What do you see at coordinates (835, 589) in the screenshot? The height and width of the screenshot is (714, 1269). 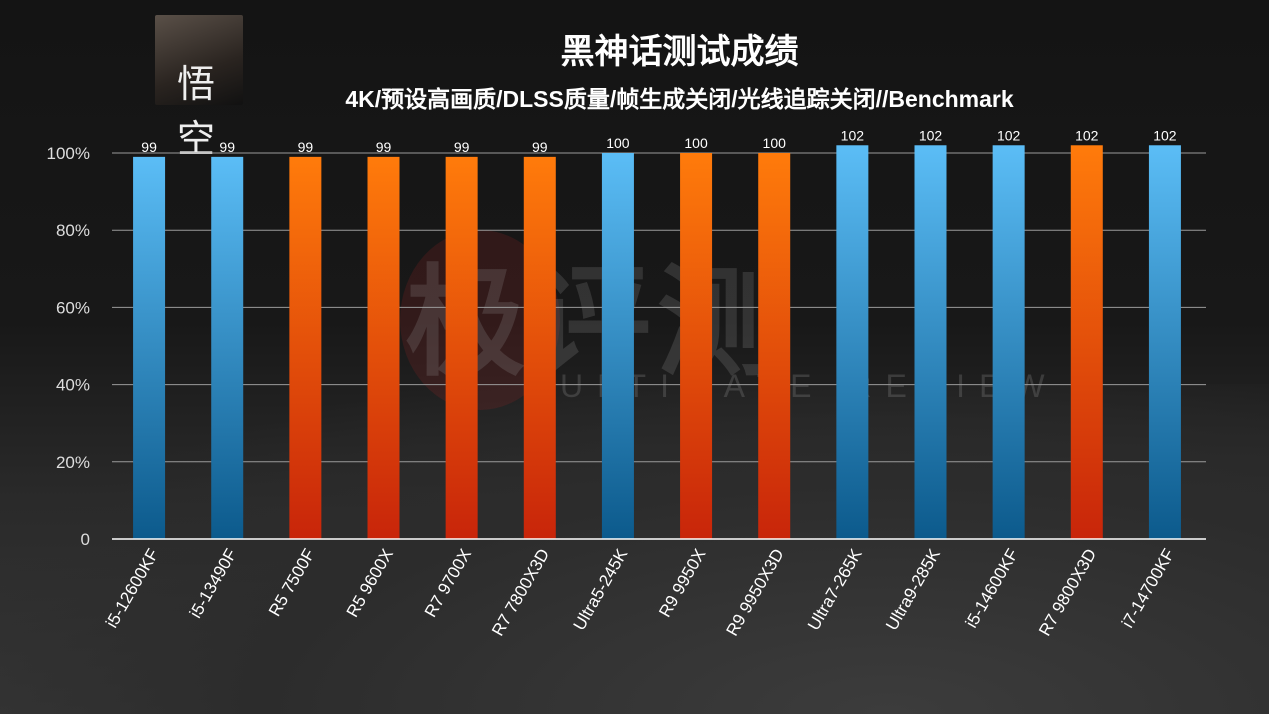 I see `x-tick-label: Ultra7-265K` at bounding box center [835, 589].